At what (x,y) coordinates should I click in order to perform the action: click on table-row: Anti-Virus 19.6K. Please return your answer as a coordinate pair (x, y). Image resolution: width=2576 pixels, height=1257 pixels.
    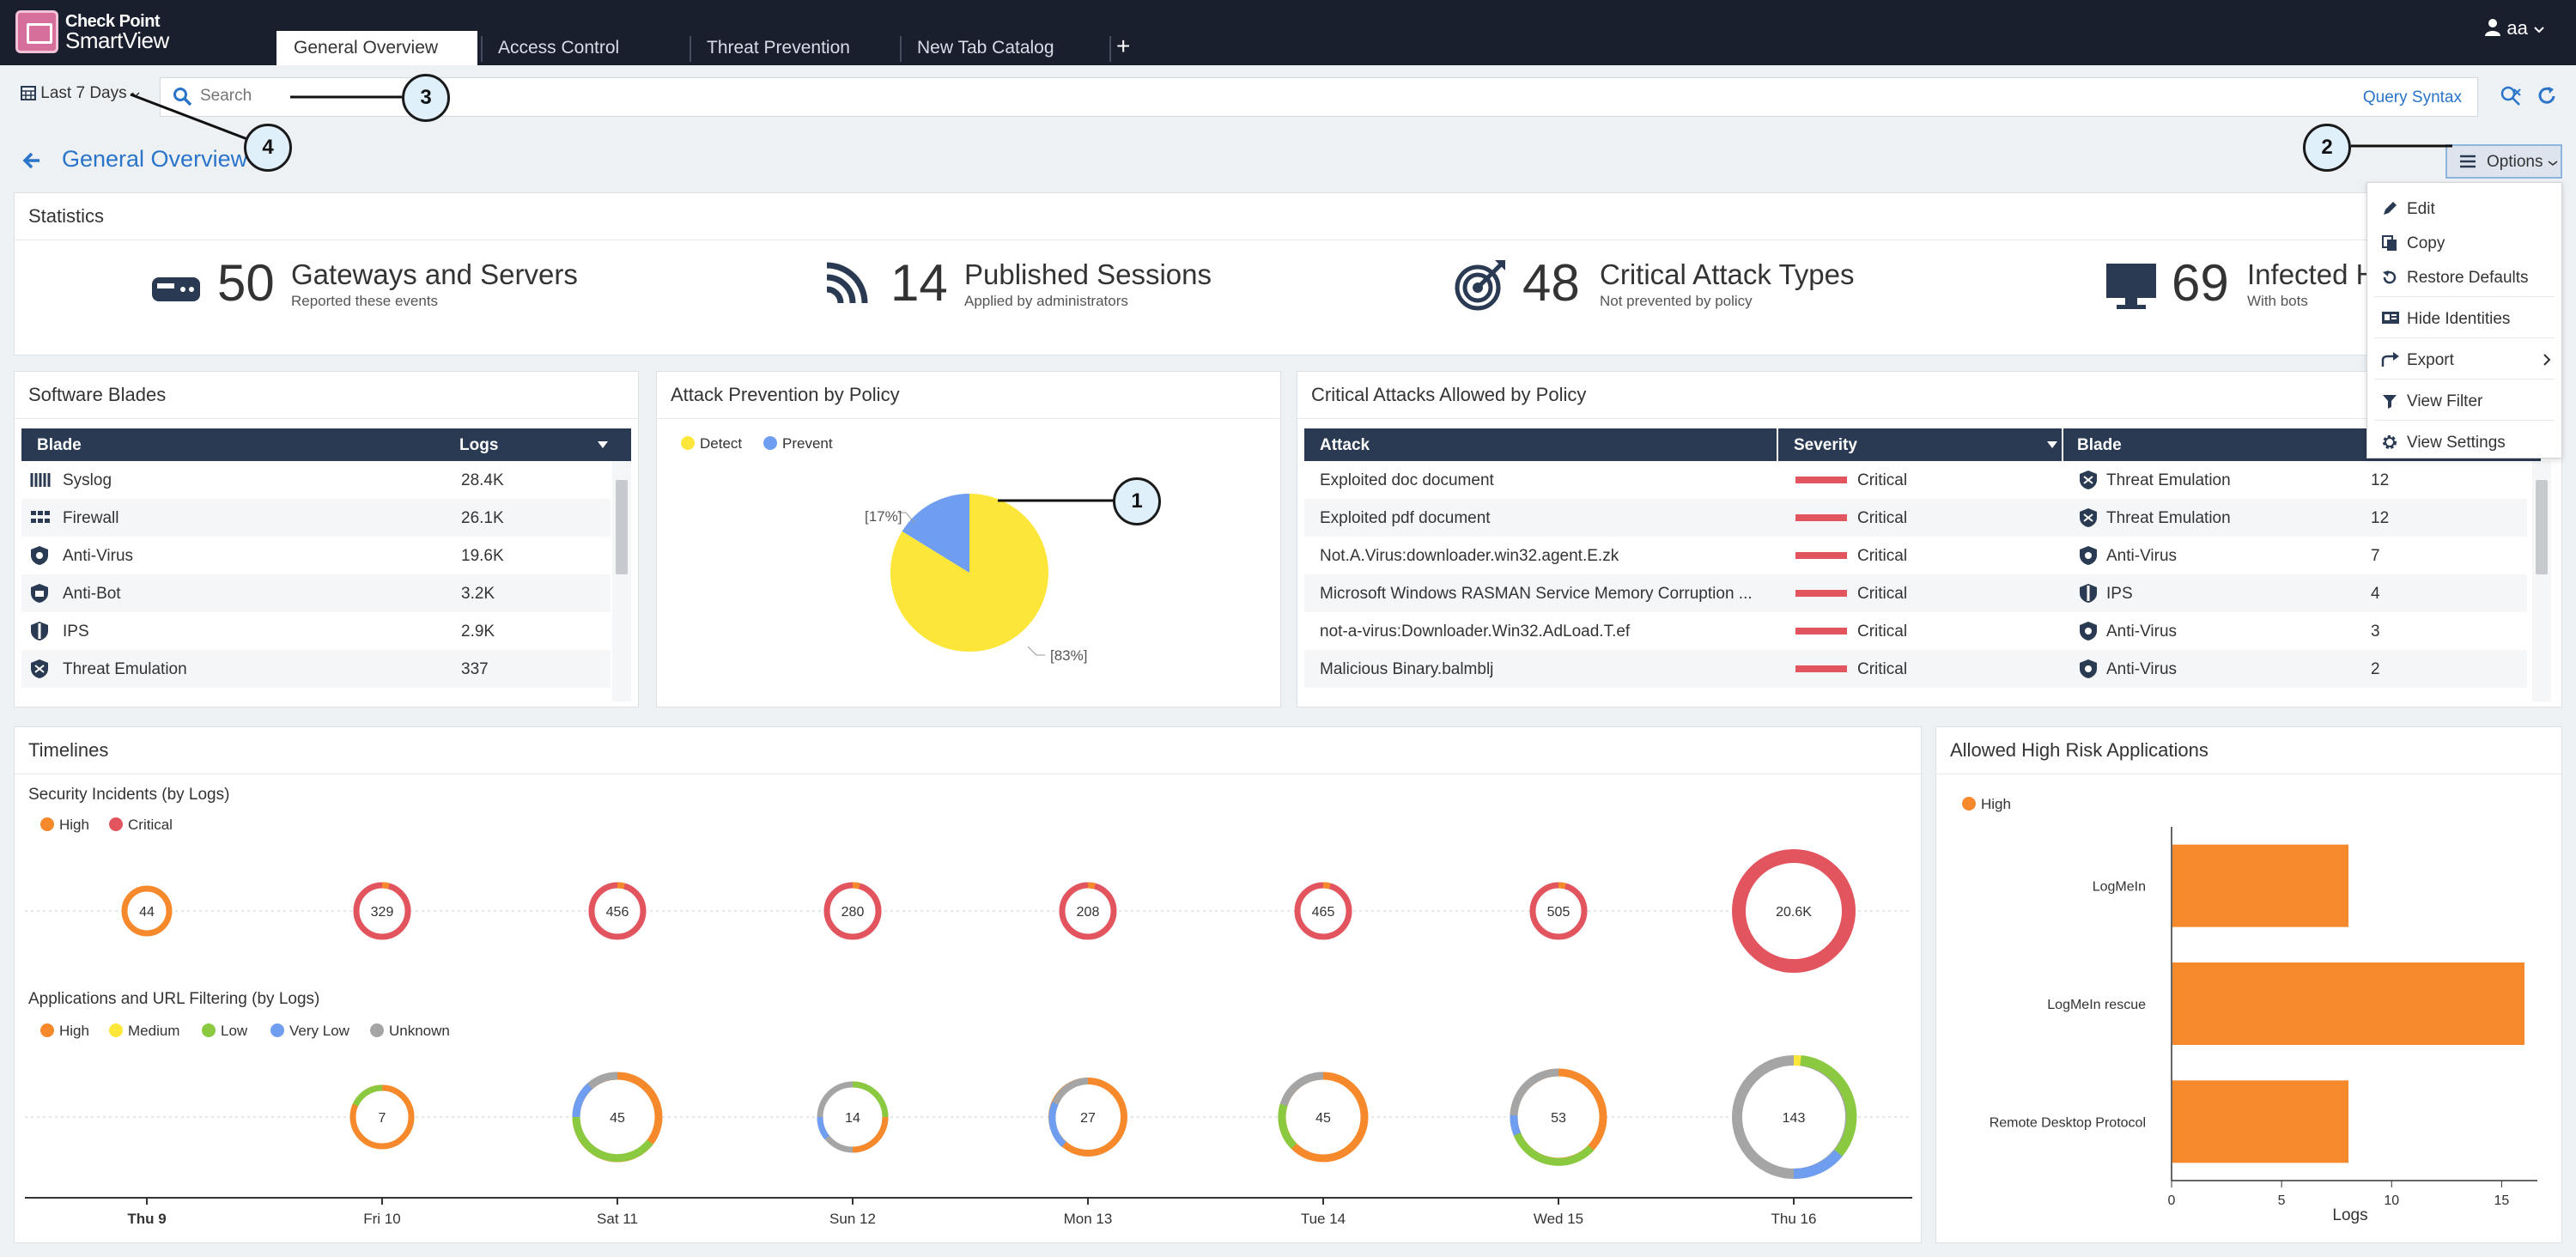
    Looking at the image, I should click on (316, 555).